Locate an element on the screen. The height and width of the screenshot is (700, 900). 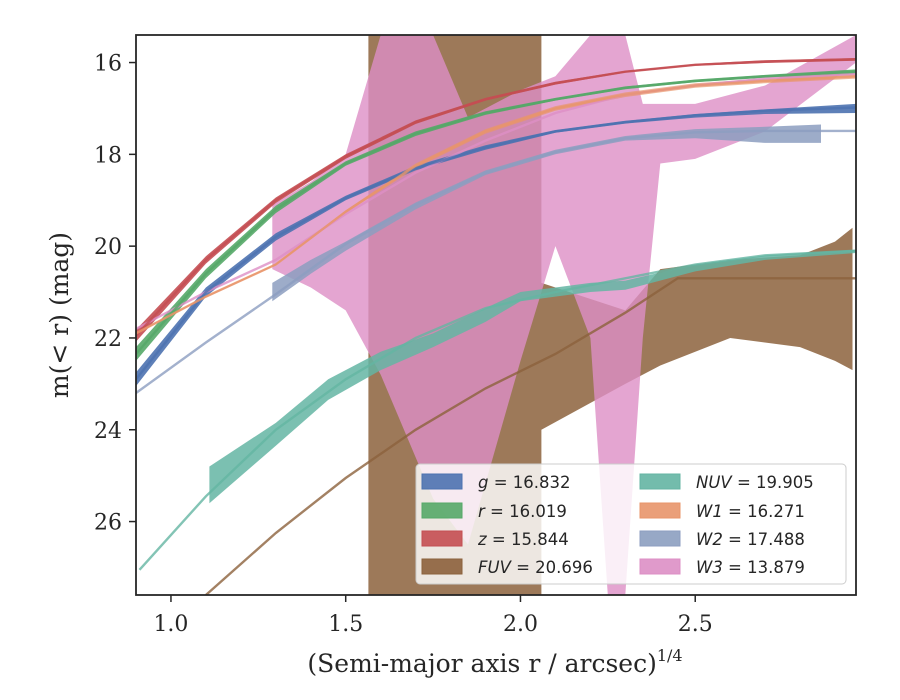
y-tick-label: 24 is located at coordinates (108, 431).